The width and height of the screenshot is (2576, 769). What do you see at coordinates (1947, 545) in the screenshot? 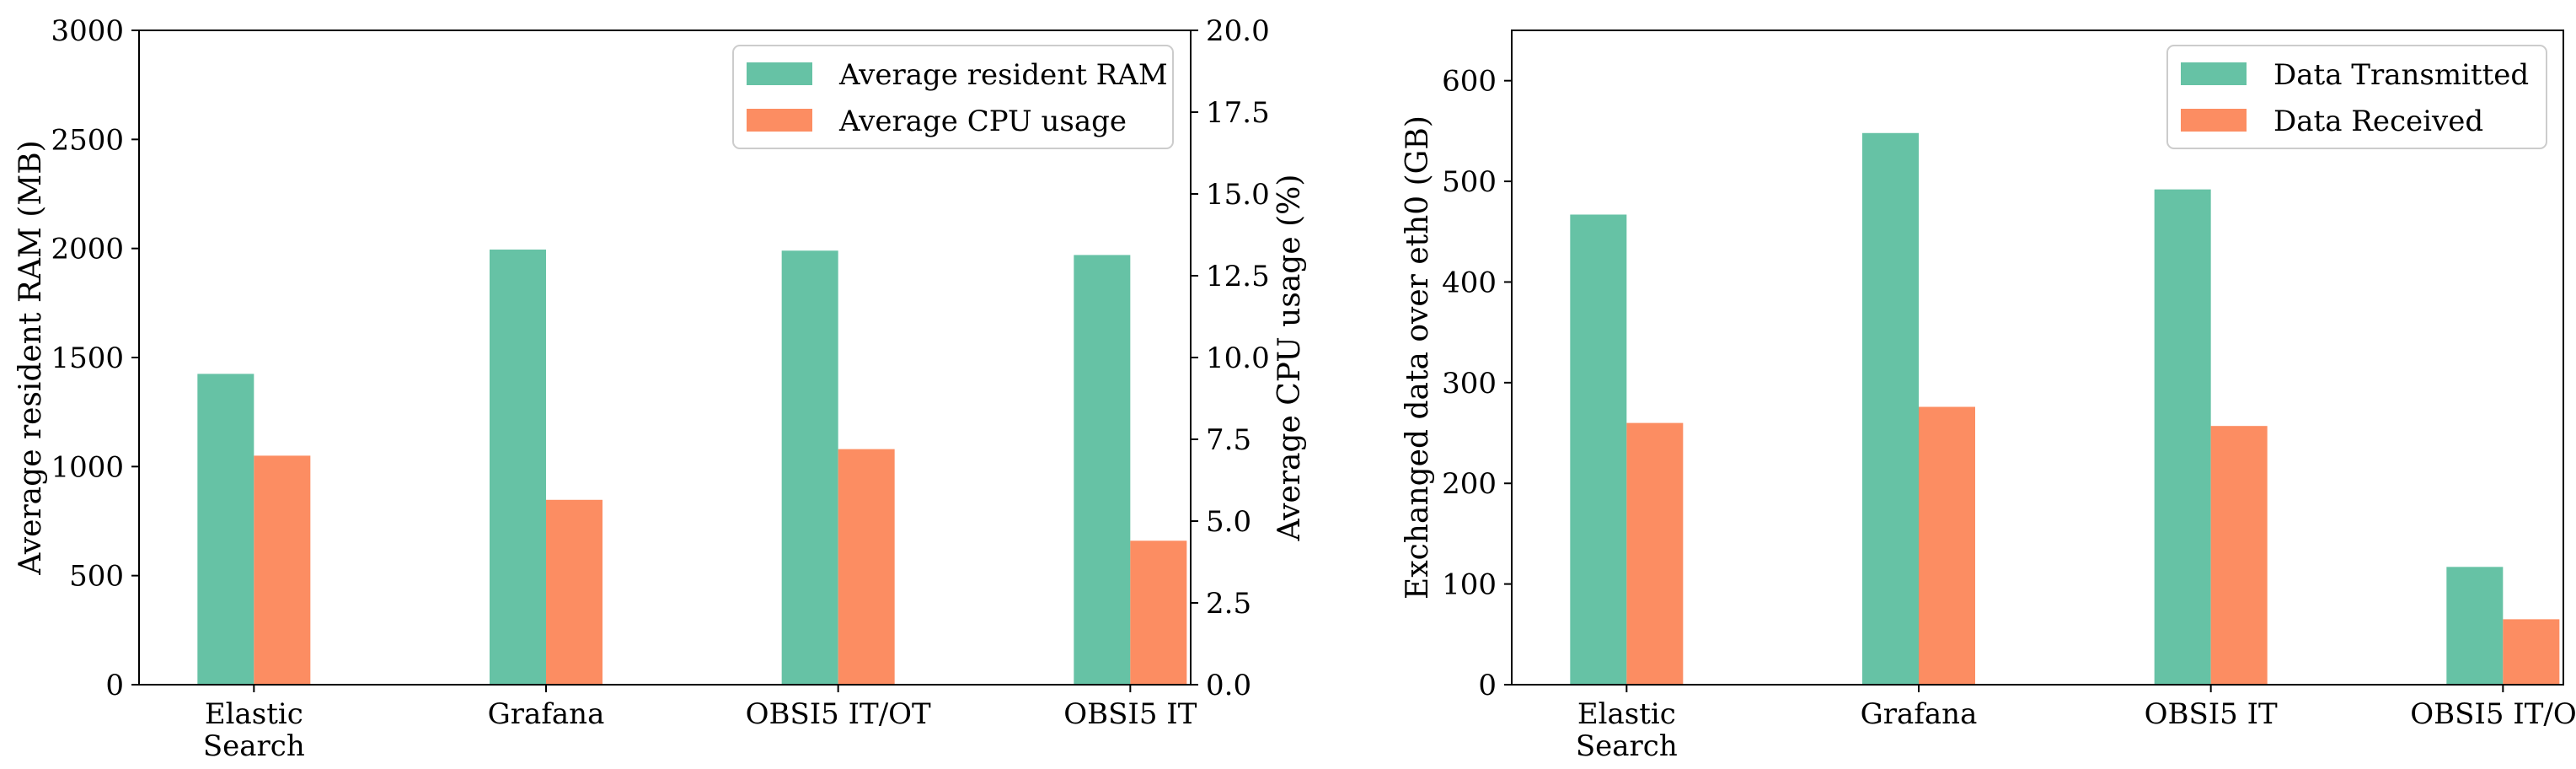
I see `bar-1-s1-c1` at bounding box center [1947, 545].